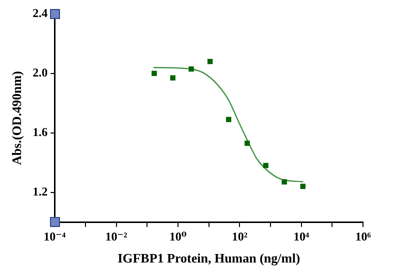 The image size is (399, 275). Describe the element at coordinates (40, 131) in the screenshot. I see `y-tick-label: 1.6` at that location.